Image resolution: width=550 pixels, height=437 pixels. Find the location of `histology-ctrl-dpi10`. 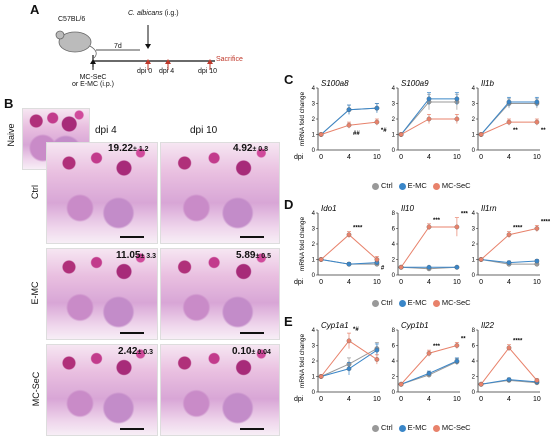

histology-ctrl-dpi10 is located at coordinates (220, 193).